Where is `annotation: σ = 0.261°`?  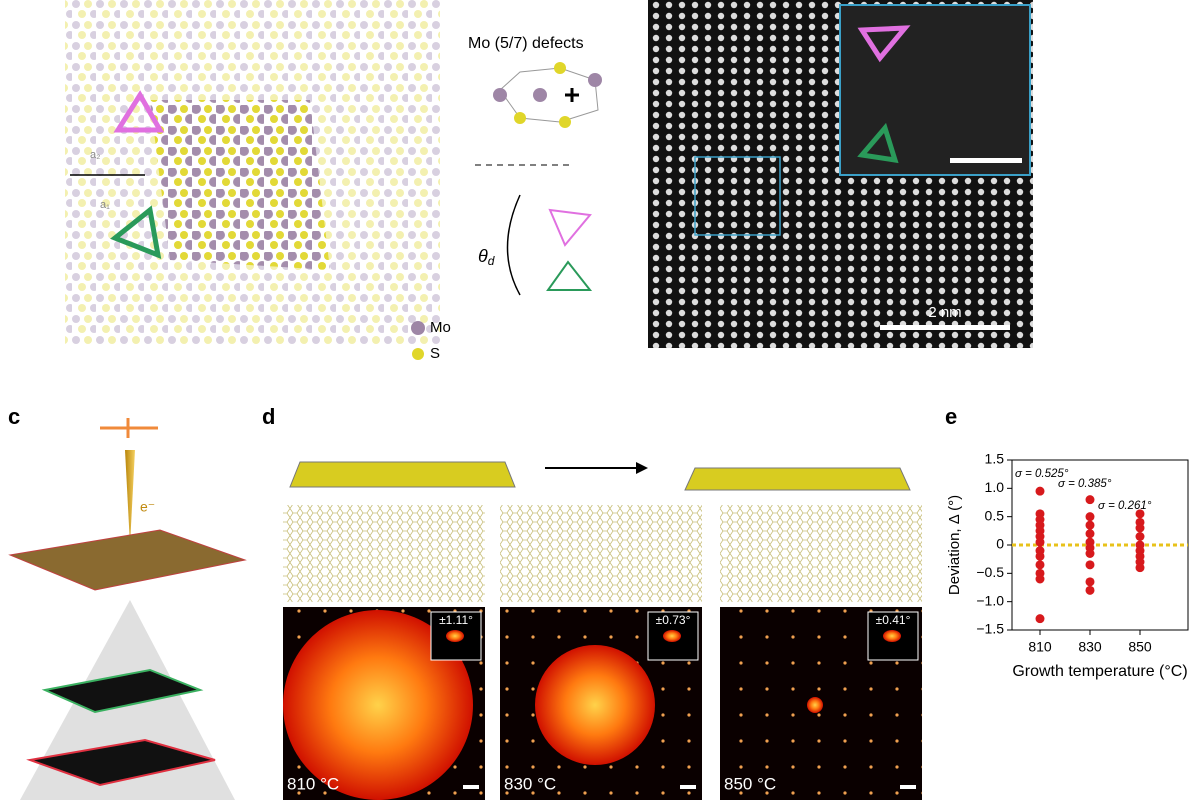 annotation: σ = 0.261° is located at coordinates (1125, 506).